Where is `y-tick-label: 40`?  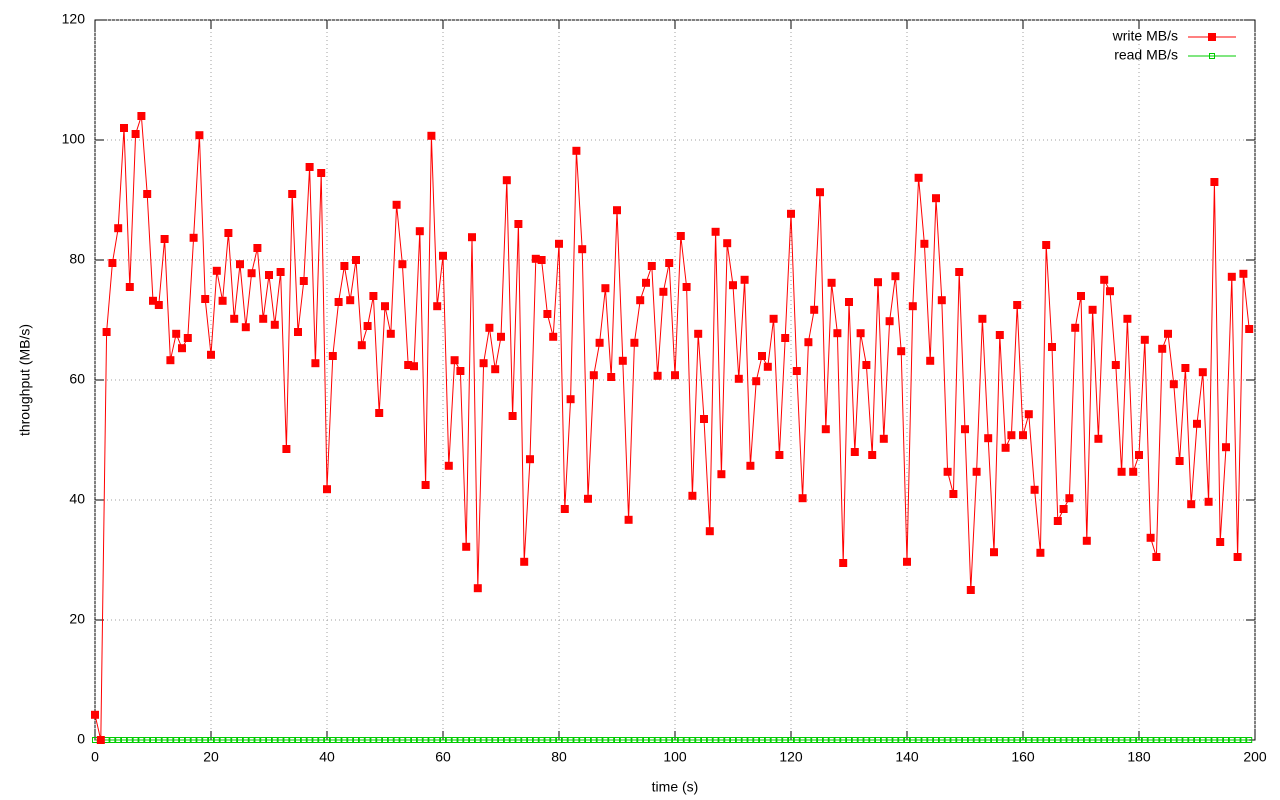 y-tick-label: 40 is located at coordinates (77, 499).